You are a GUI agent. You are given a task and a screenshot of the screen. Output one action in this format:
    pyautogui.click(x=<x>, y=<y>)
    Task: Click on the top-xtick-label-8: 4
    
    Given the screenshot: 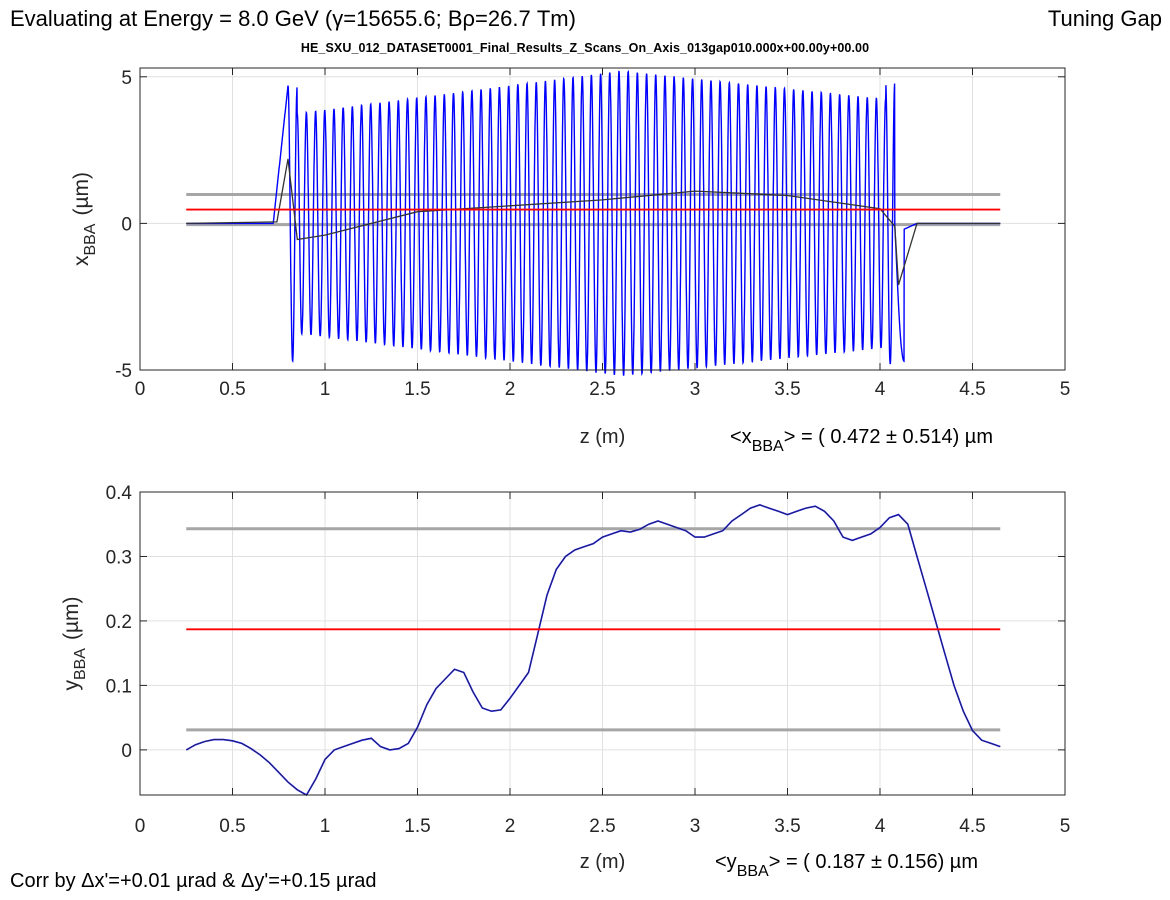 What is the action you would take?
    pyautogui.click(x=880, y=389)
    